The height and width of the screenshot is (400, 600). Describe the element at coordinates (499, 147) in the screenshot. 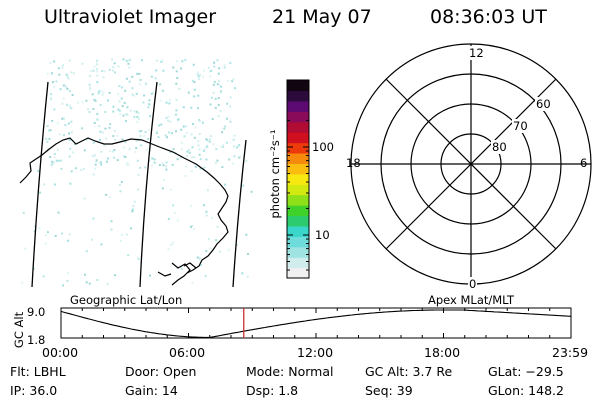

I see `mlat-label-80: 80` at that location.